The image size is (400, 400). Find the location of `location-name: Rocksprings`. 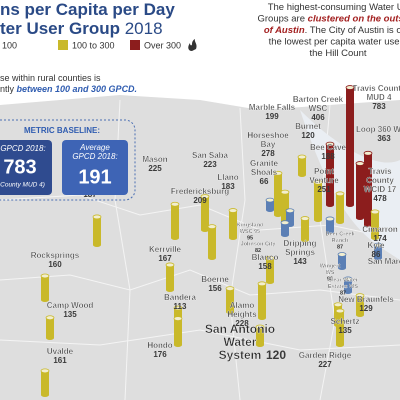

location-name: Rocksprings is located at coordinates (55, 255).